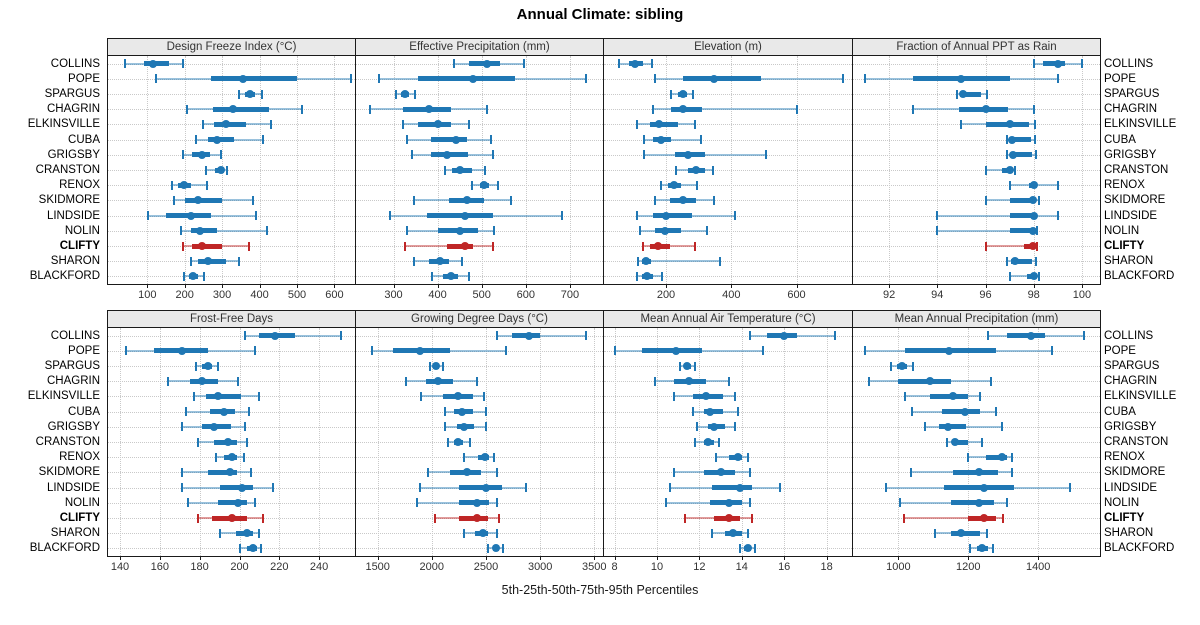 The height and width of the screenshot is (625, 1200). I want to click on median-dot-LINDSIDE, so click(666, 215).